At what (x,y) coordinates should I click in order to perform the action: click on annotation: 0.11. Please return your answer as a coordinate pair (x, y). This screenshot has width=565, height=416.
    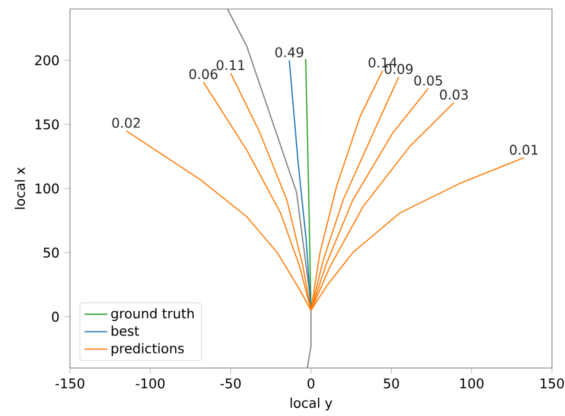
    Looking at the image, I should click on (230, 65).